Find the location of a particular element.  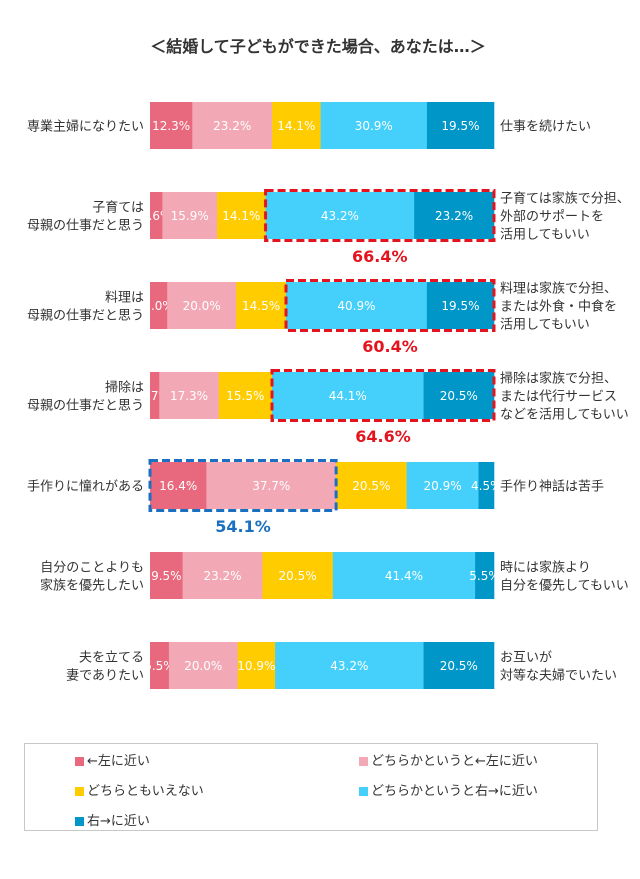

segment-value-label: 41.4% is located at coordinates (404, 576).